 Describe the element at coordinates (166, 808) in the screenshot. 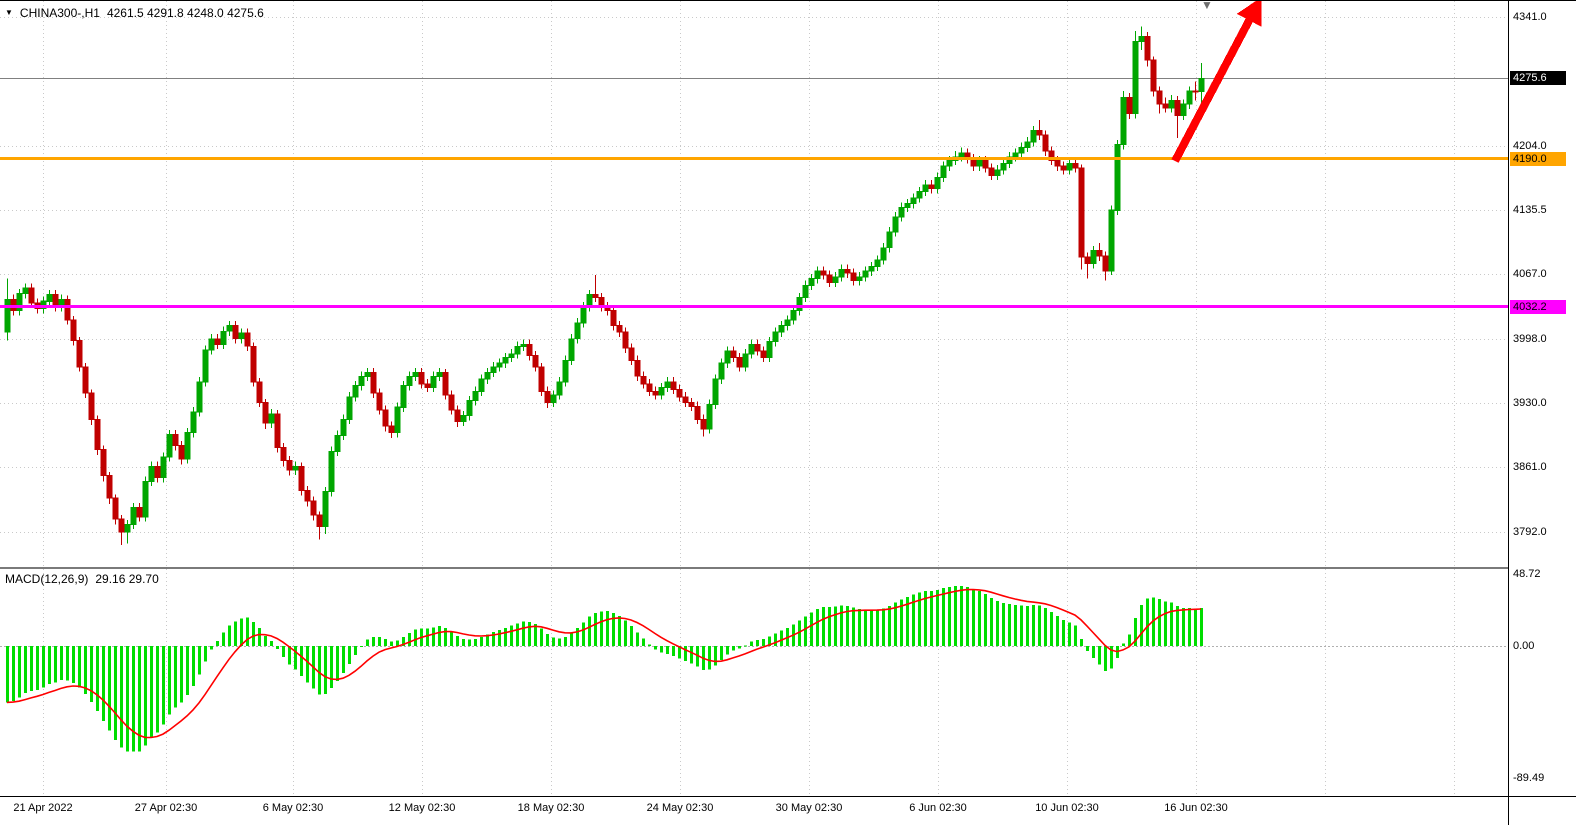

I see `time-tick: 27 Apr 02:30` at that location.